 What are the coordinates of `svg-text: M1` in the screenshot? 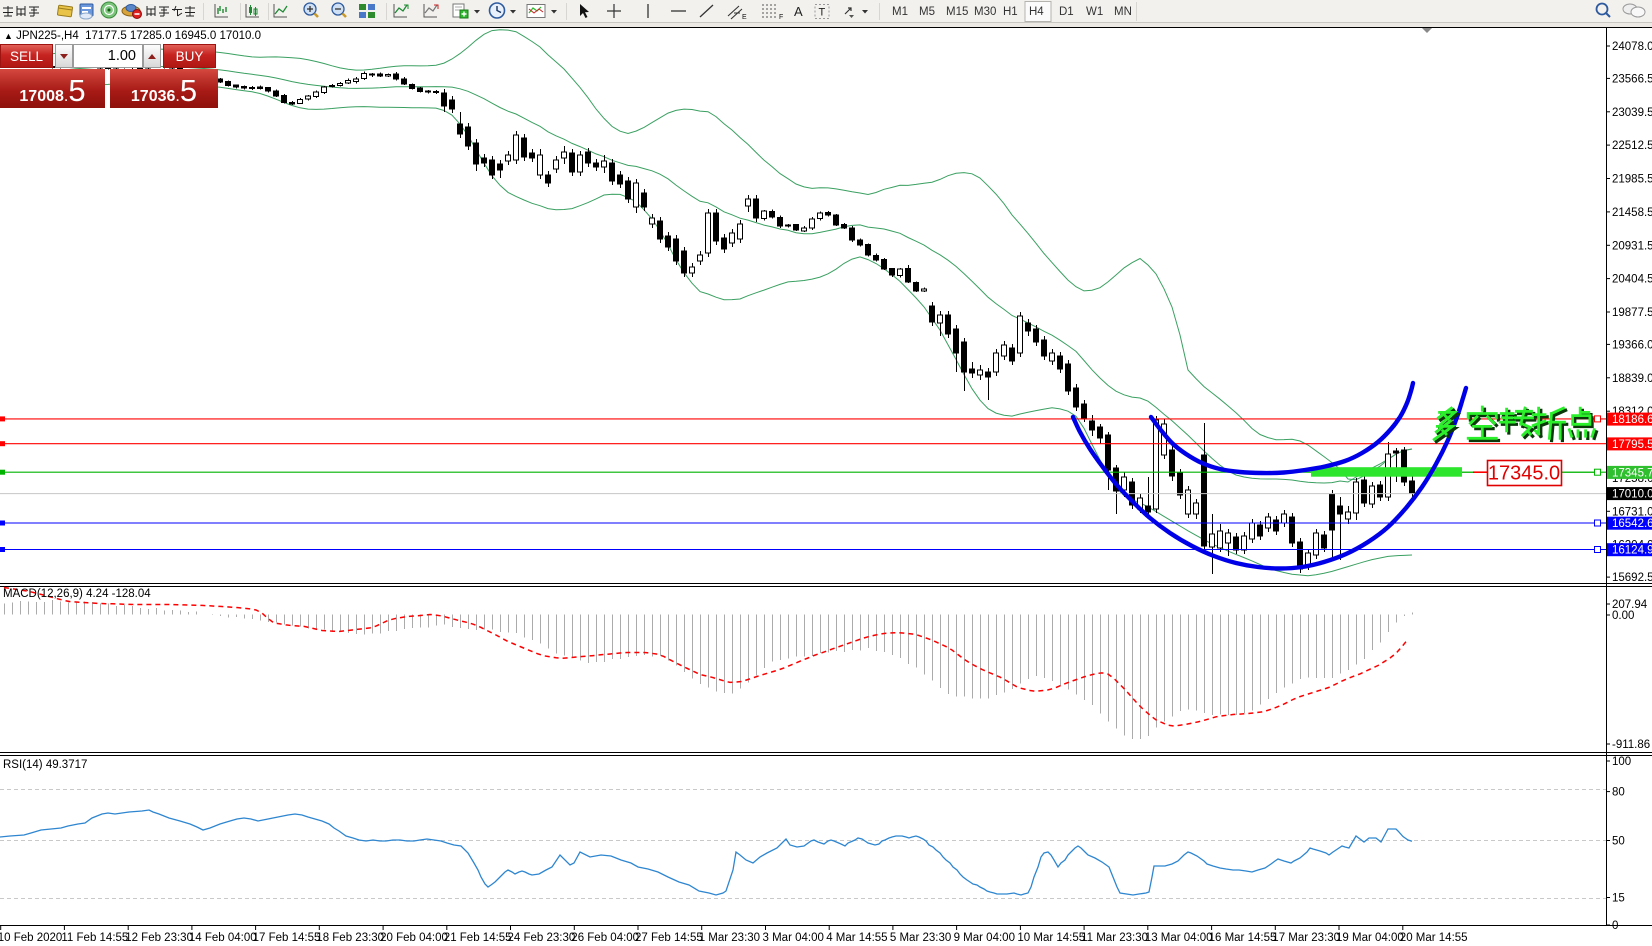 It's located at (900, 12).